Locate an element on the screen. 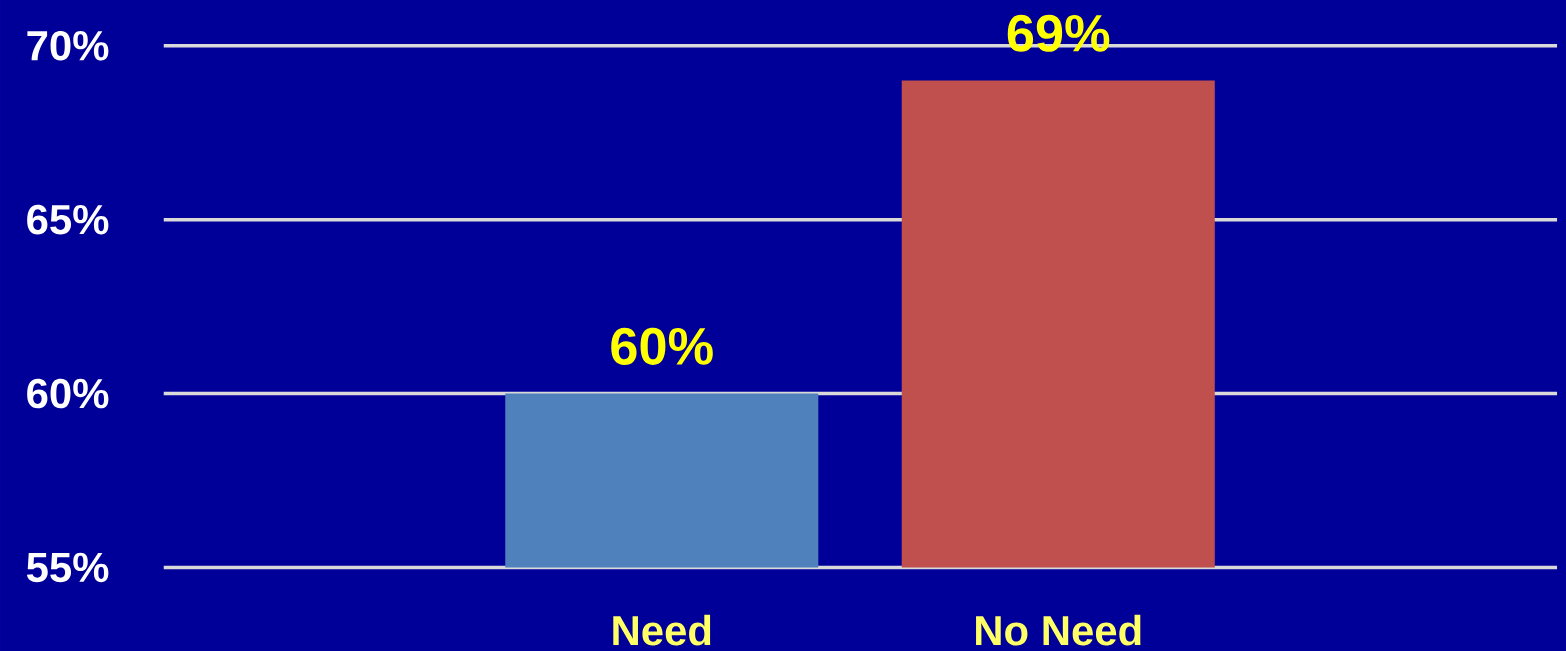  data-label: 60% is located at coordinates (662, 346).